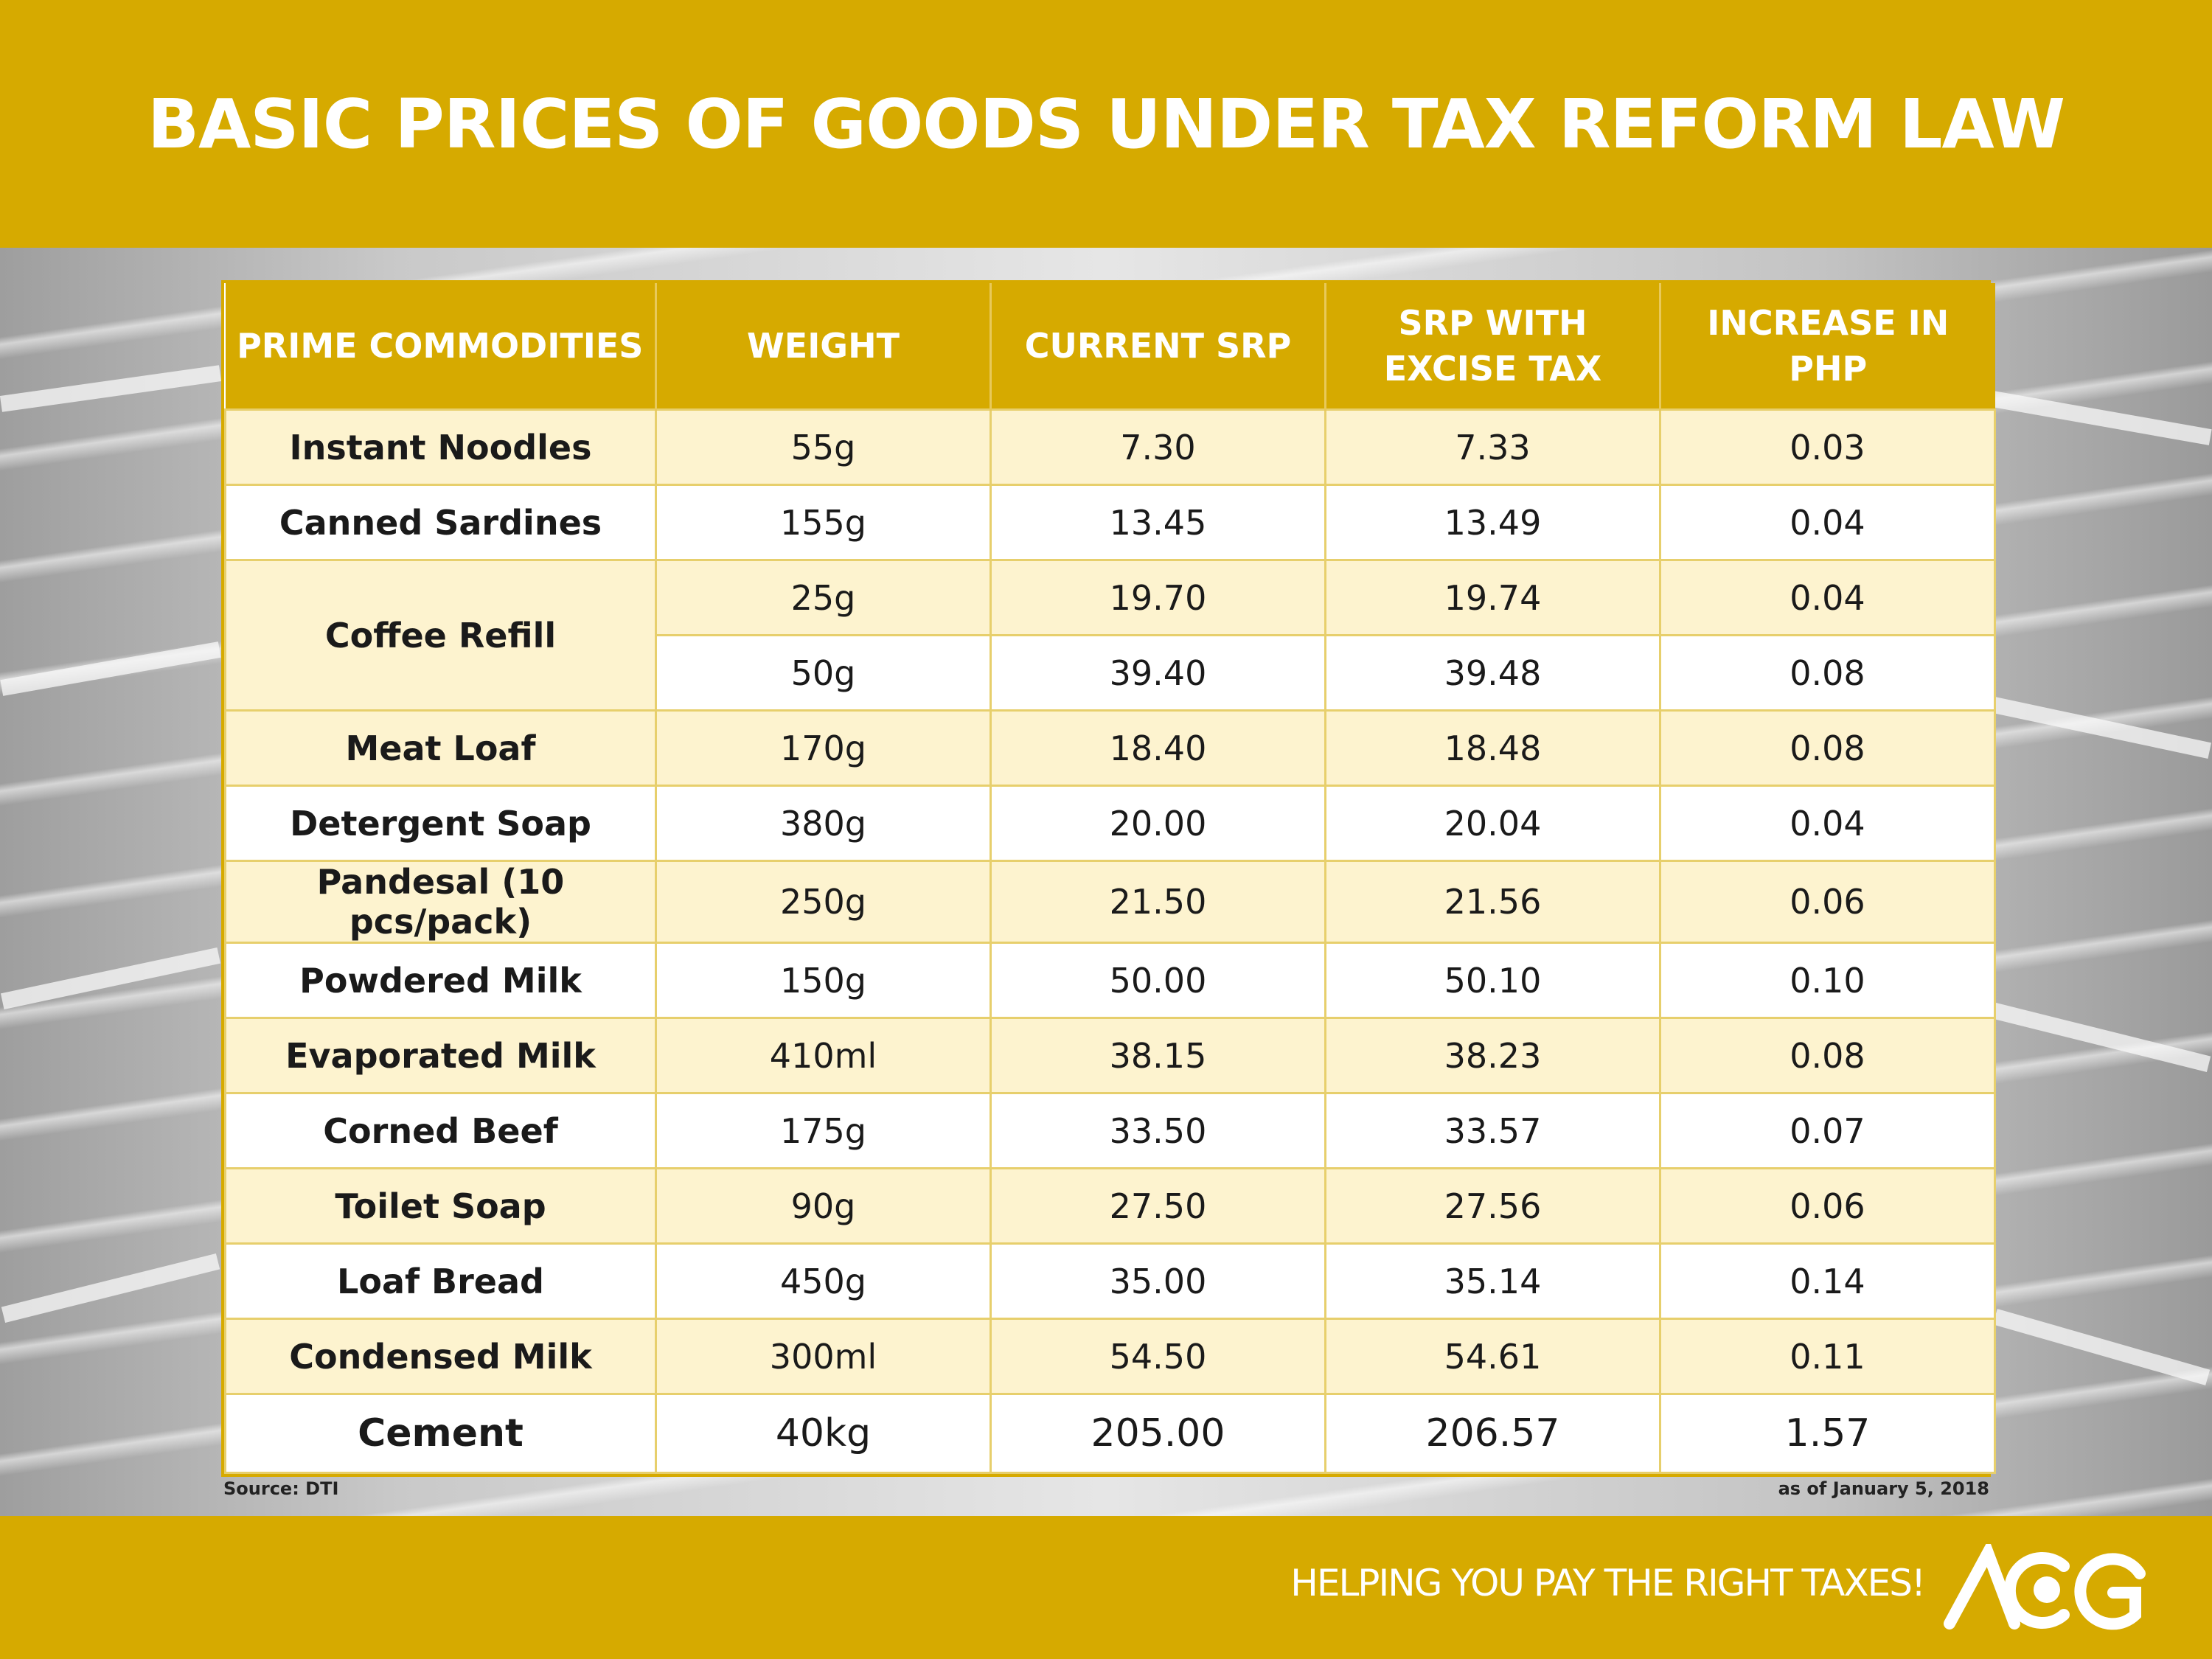  What do you see at coordinates (823, 1055) in the screenshot?
I see `cell-weight: 410ml` at bounding box center [823, 1055].